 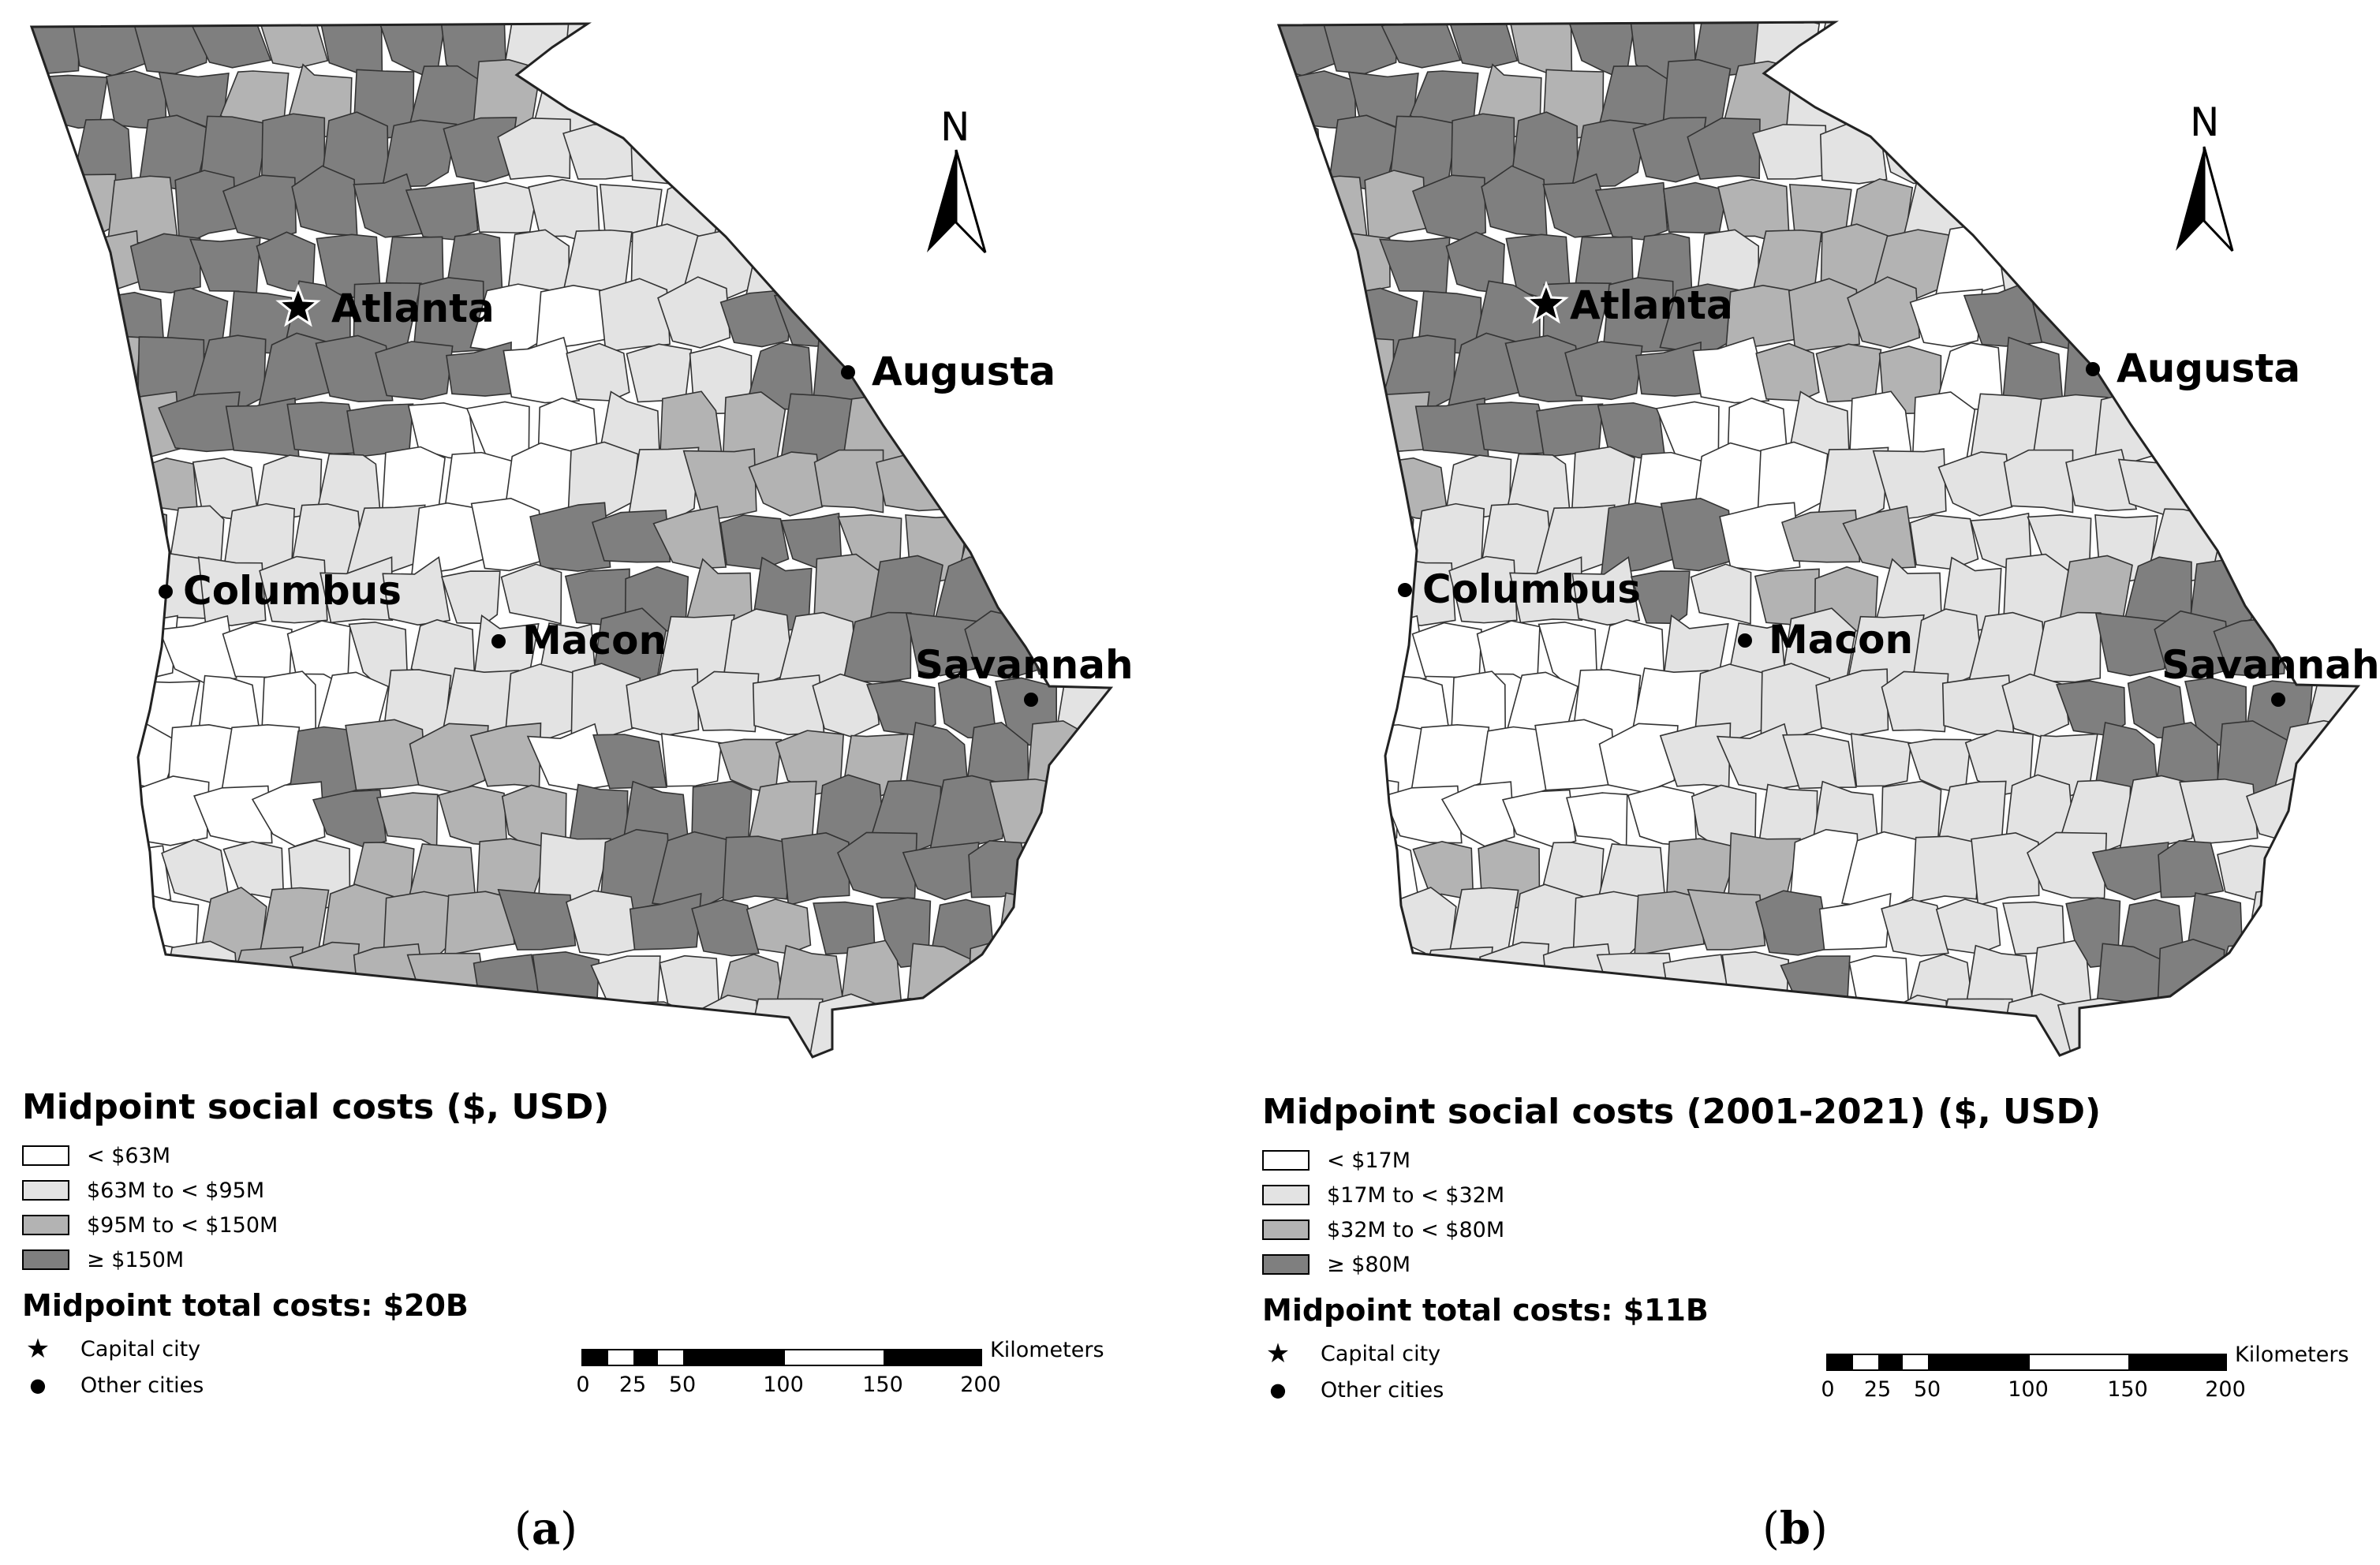 I want to click on city-columbus: Columbus, so click(x=1519, y=589).